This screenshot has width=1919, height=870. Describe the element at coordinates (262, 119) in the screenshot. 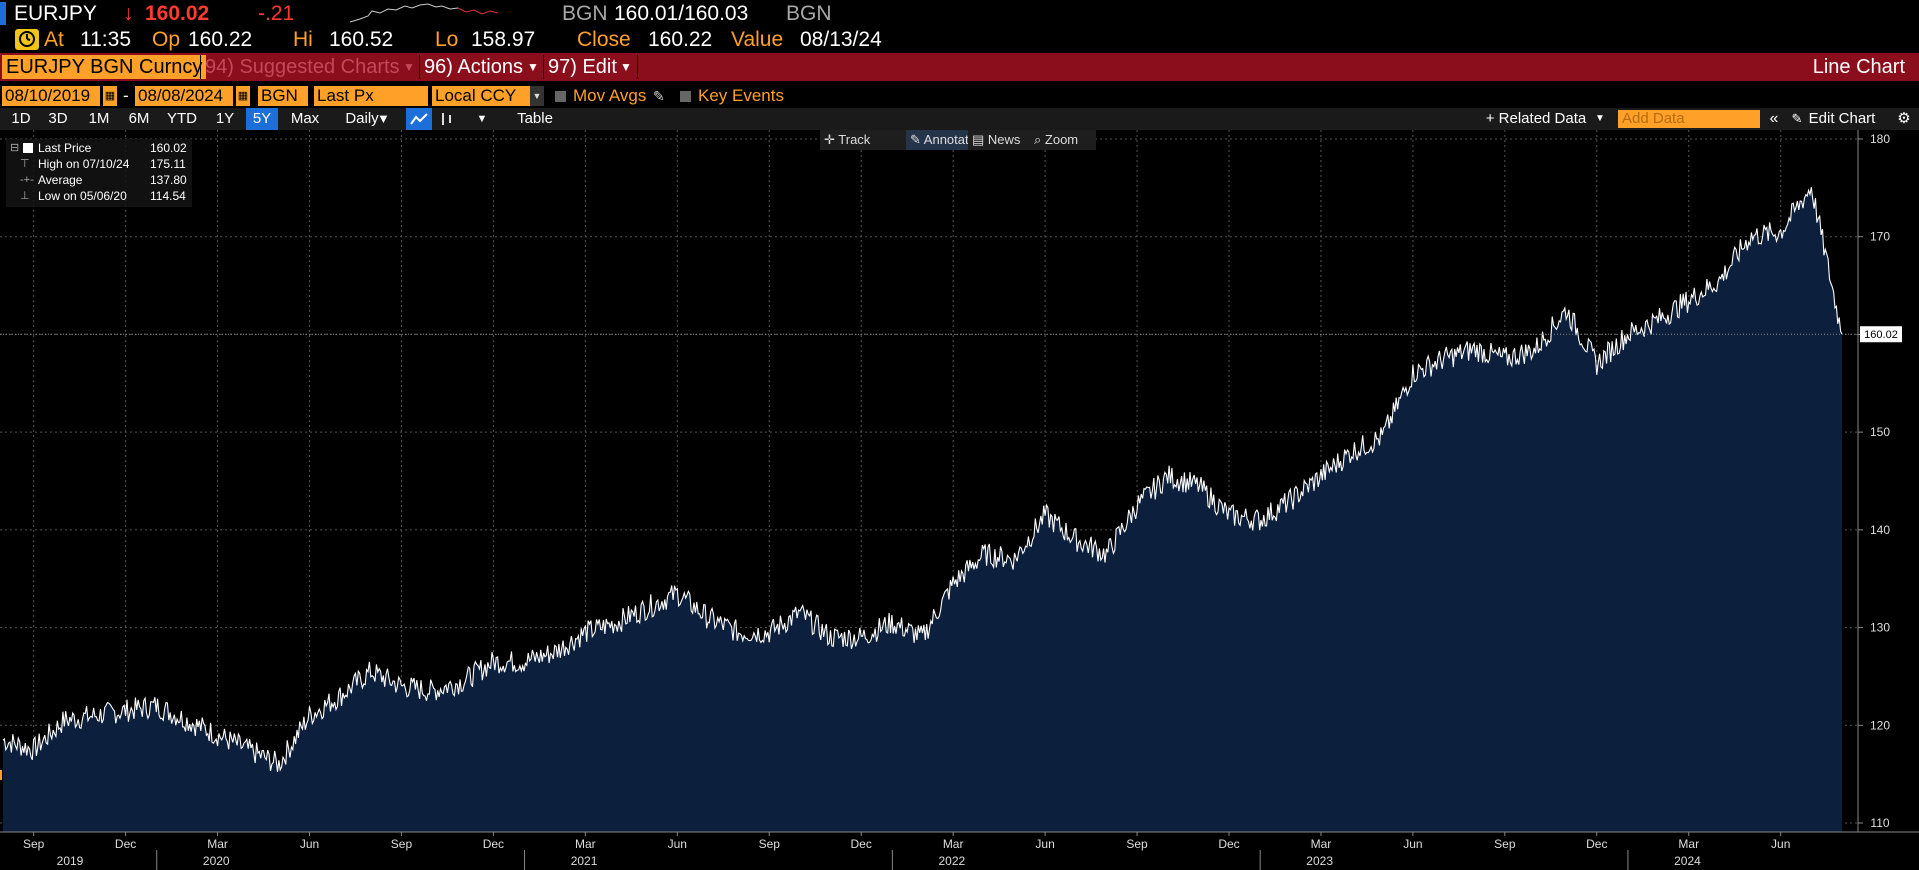

I see `range-5y: 5Y` at that location.